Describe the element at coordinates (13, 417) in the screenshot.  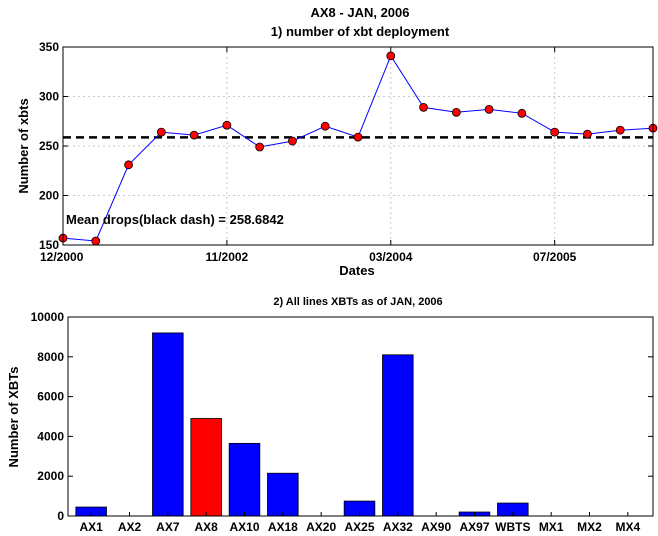
I see `bar-chart-y-label: Number of XBTs` at that location.